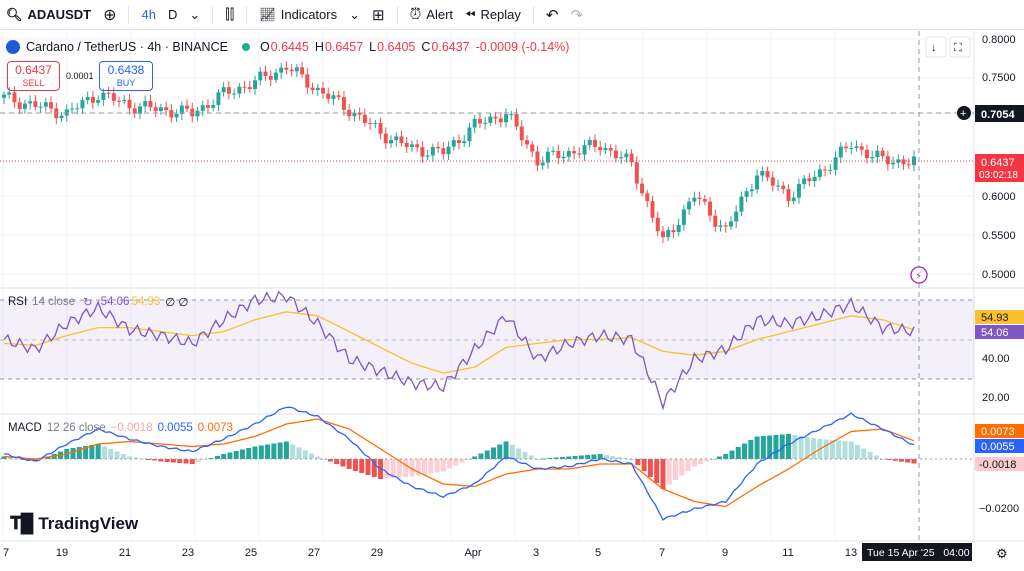 This screenshot has height=571, width=1024. What do you see at coordinates (33, 70) in the screenshot?
I see `sell-price: 0.6437` at bounding box center [33, 70].